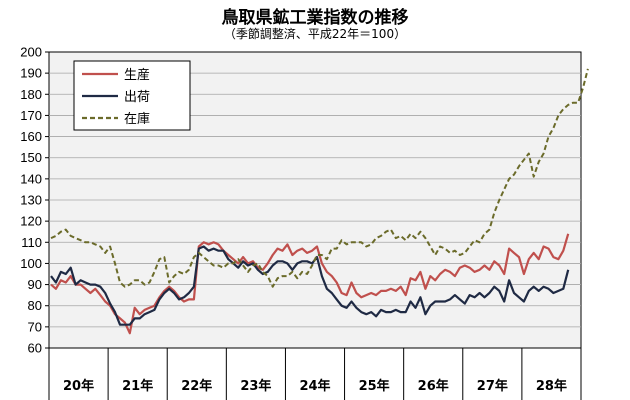 This screenshot has width=630, height=400. Describe the element at coordinates (31, 178) in the screenshot. I see `y-tick-label: 140` at that location.